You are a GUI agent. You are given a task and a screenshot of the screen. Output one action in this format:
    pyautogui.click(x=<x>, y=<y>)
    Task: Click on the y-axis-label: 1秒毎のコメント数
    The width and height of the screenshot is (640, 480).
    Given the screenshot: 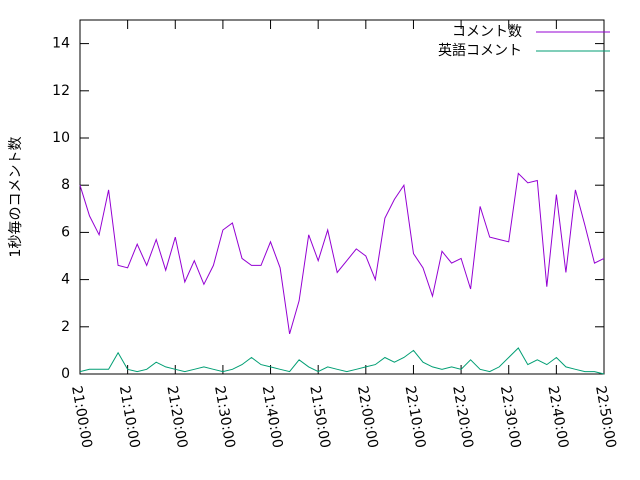 What is the action you would take?
    pyautogui.click(x=16, y=197)
    